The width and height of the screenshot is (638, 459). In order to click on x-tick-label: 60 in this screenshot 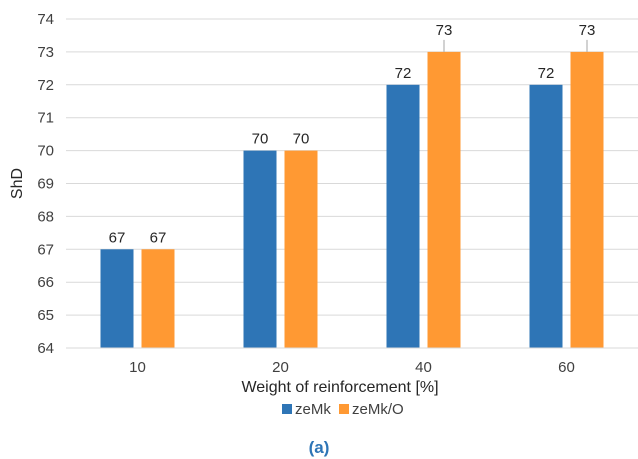, I will do `click(566, 367)`.